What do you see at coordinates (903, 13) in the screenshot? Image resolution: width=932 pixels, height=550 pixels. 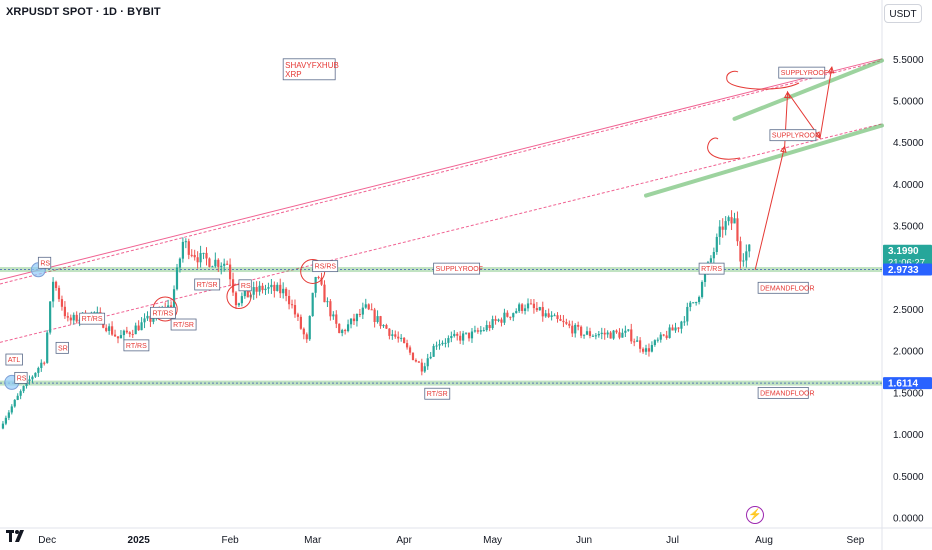 I see `currency-button: USDT` at bounding box center [903, 13].